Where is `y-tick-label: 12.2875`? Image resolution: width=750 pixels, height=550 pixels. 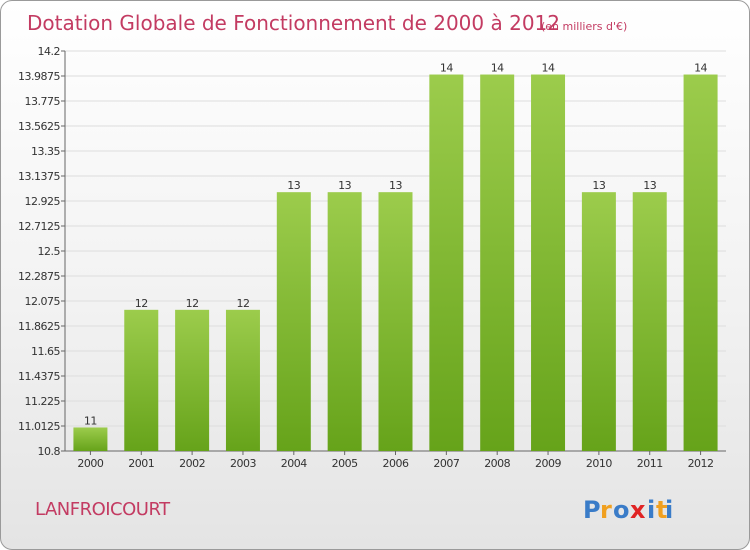
y-tick-label: 12.2875 is located at coordinates (39, 276).